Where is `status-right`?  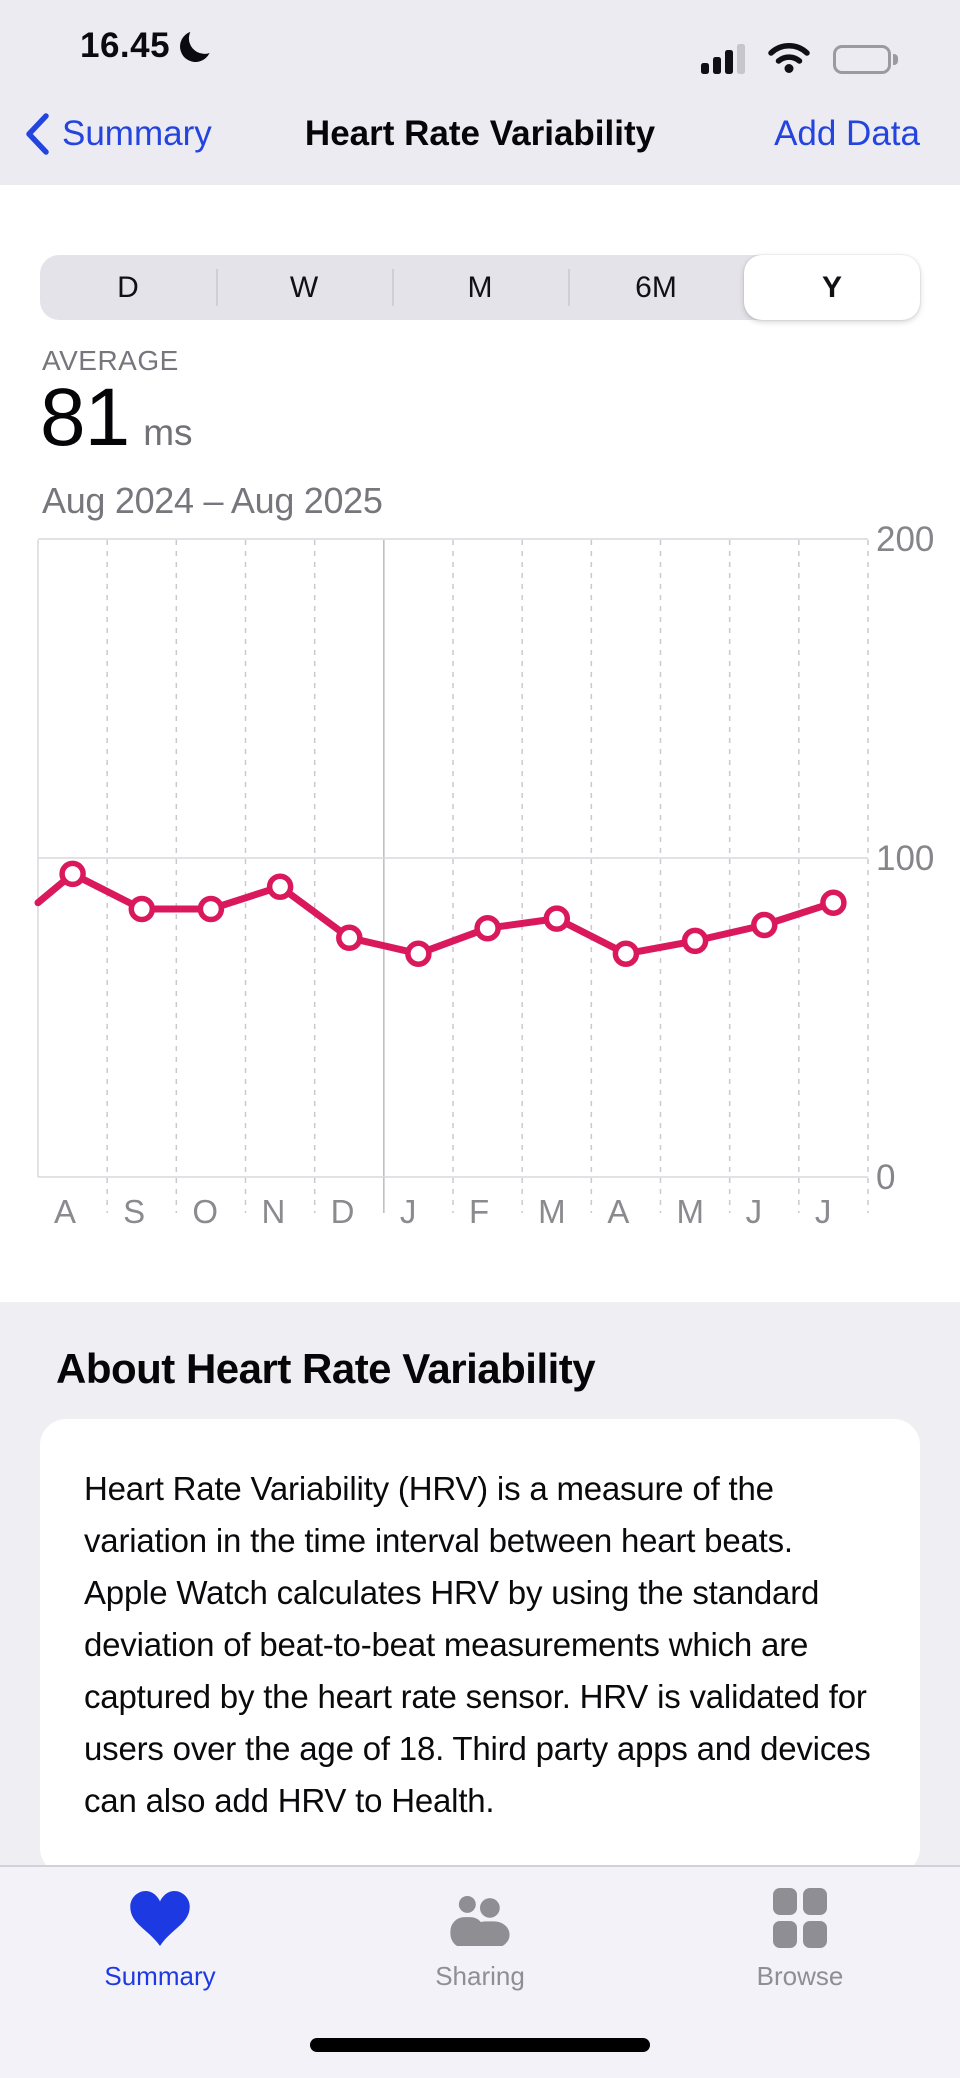
status-right is located at coordinates (799, 59).